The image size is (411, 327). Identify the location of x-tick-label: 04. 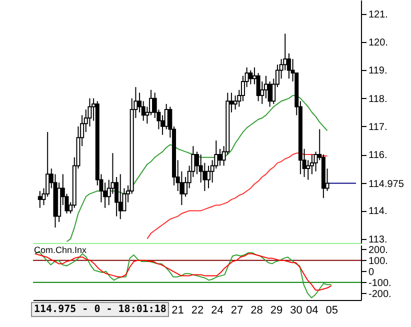
(312, 310).